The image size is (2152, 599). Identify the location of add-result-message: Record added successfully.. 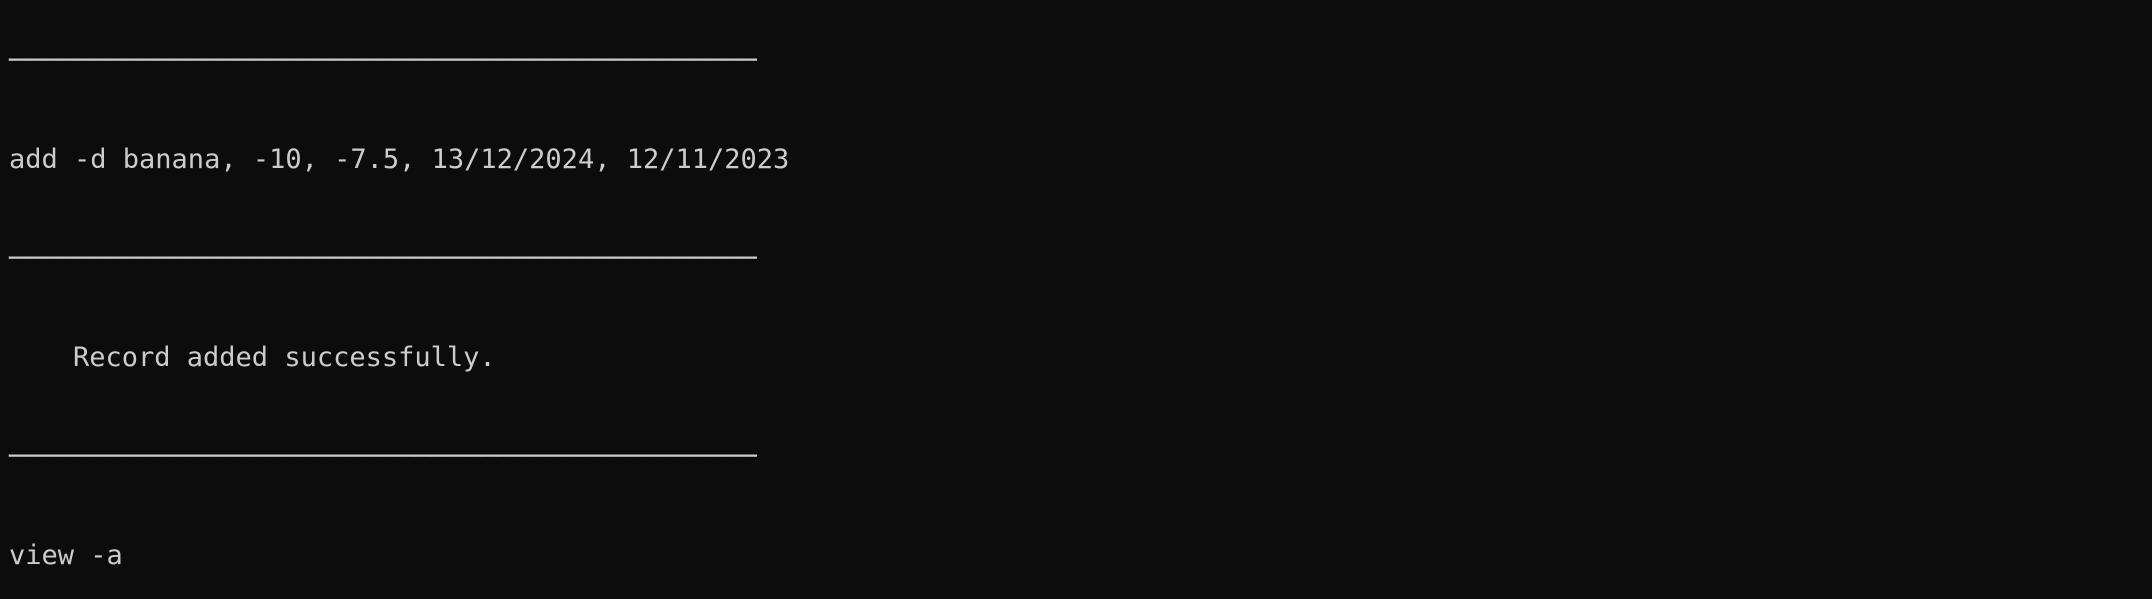
(284, 357).